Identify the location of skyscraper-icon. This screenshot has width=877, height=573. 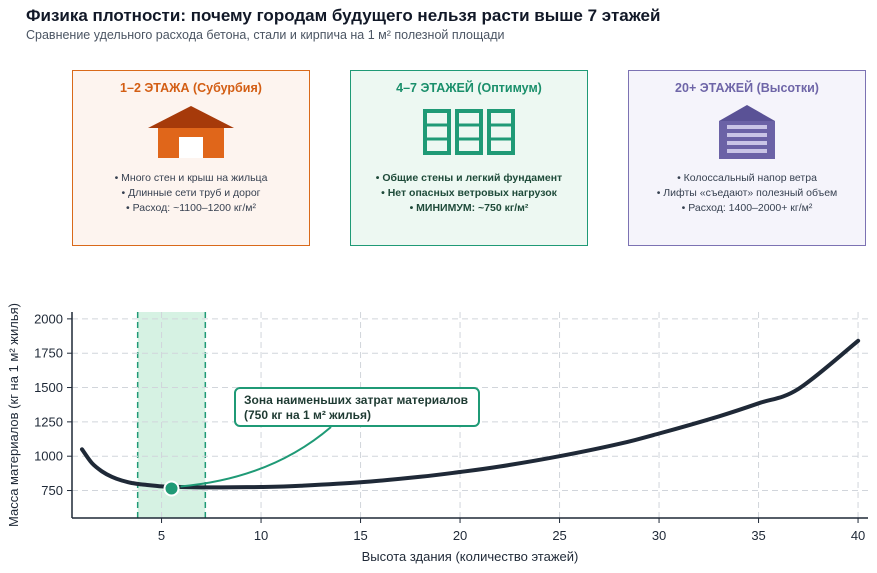
(747, 132).